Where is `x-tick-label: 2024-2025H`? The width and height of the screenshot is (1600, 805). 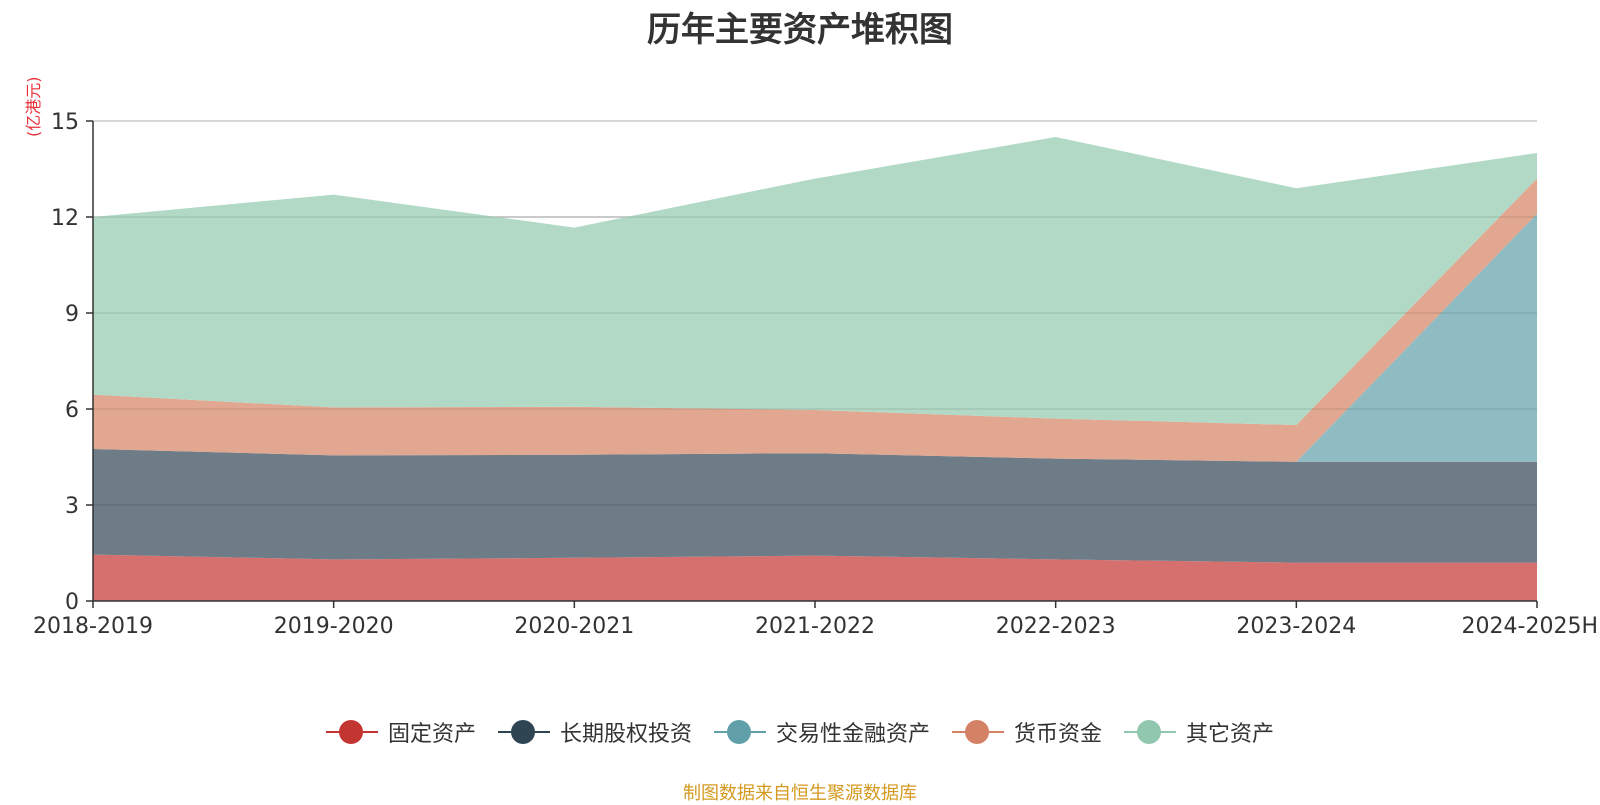 x-tick-label: 2024-2025H is located at coordinates (1530, 626).